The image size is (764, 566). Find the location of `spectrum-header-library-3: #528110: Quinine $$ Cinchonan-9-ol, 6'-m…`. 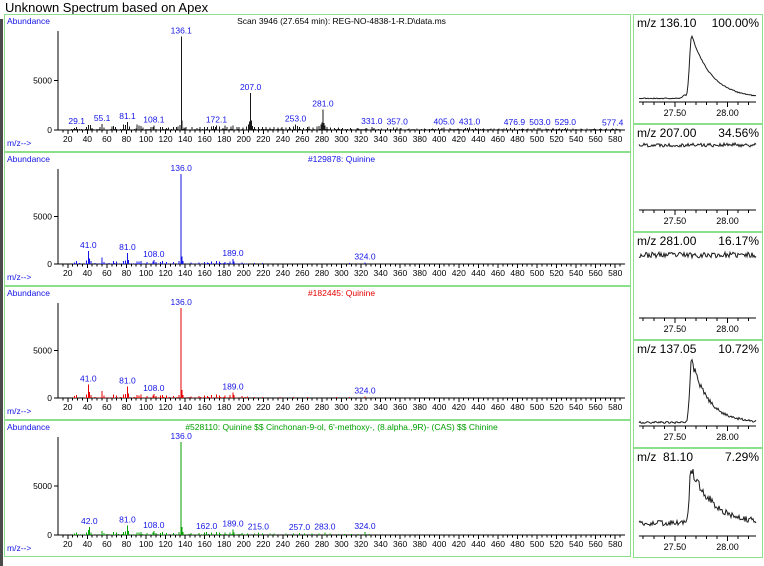

spectrum-header-library-3: #528110: Quinine $$ Cinchonan-9-ol, 6'-m… is located at coordinates (341, 427).